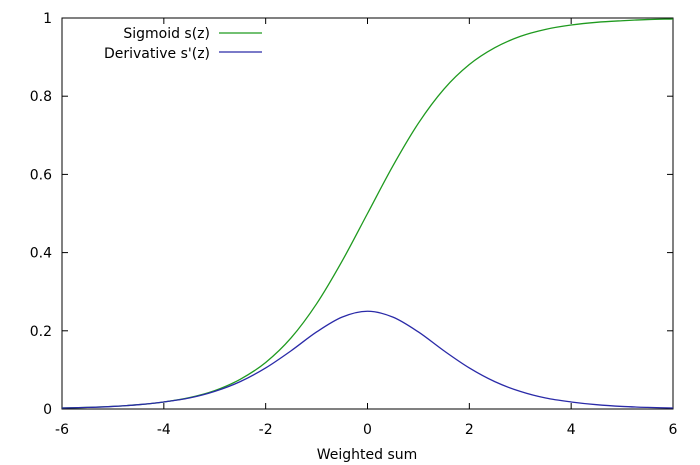 This screenshot has height=465, width=700. Describe the element at coordinates (571, 430) in the screenshot. I see `x-tick-label: 4` at that location.